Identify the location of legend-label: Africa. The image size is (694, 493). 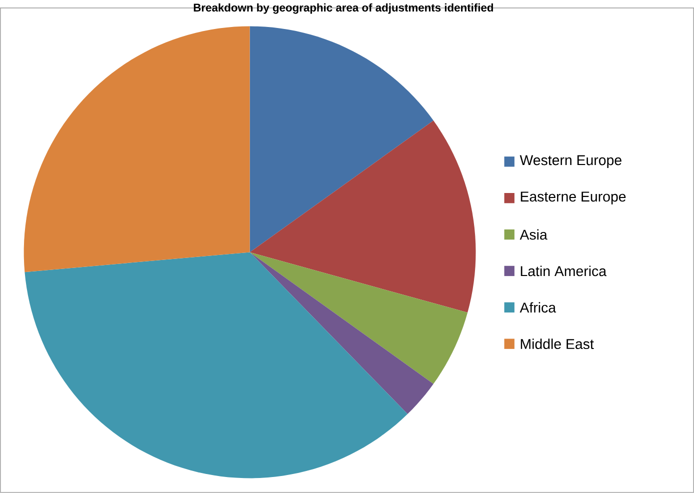
(538, 307).